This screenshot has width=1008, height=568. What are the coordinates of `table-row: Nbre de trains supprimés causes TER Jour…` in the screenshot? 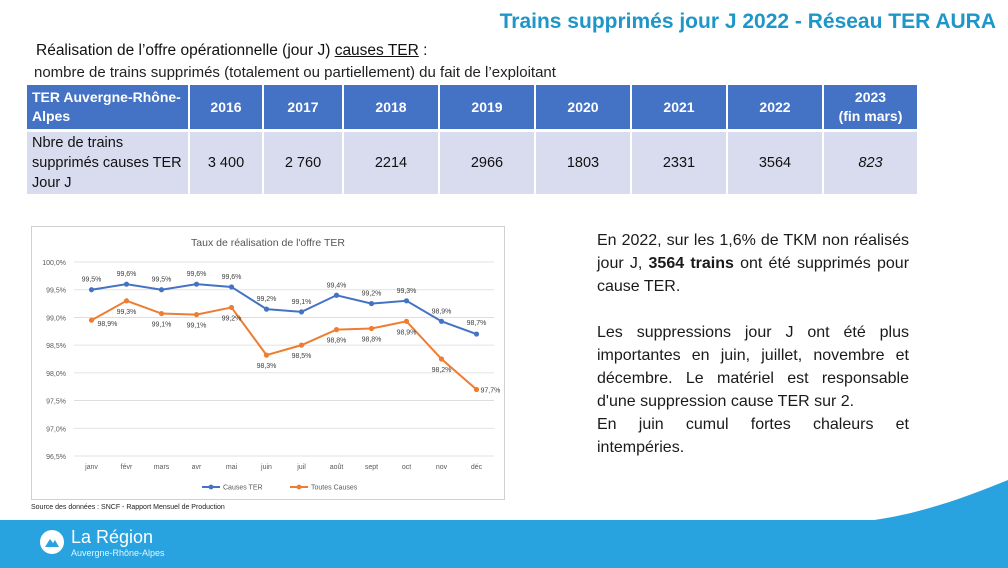 It's located at (472, 162).